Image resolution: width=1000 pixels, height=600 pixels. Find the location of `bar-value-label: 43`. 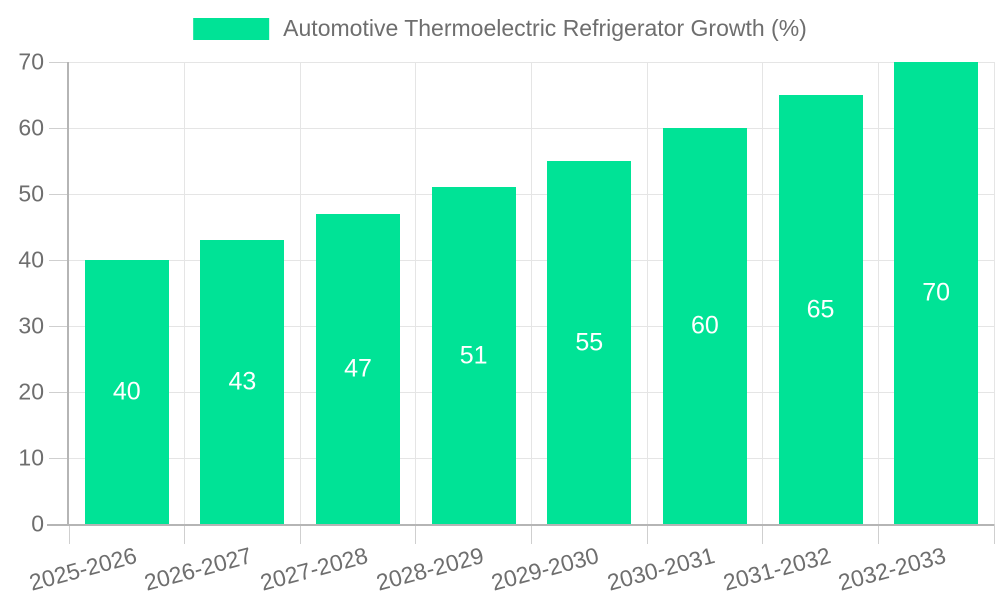

bar-value-label: 43 is located at coordinates (242, 381).